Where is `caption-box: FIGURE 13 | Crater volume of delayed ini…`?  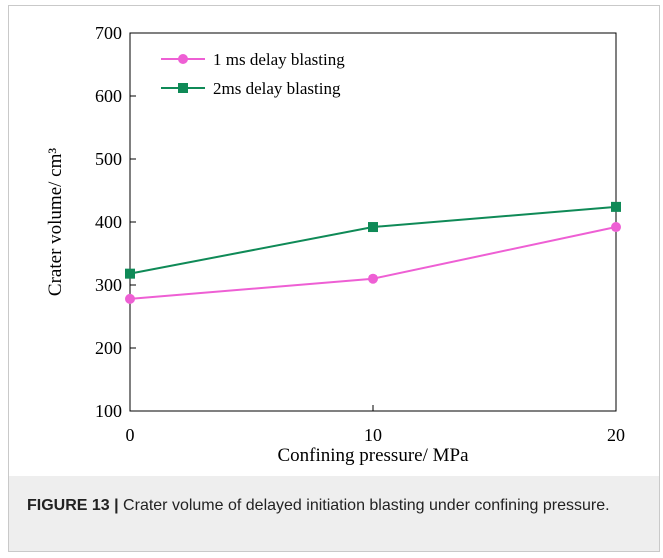
caption-box: FIGURE 13 | Crater volume of delayed ini… is located at coordinates (334, 513).